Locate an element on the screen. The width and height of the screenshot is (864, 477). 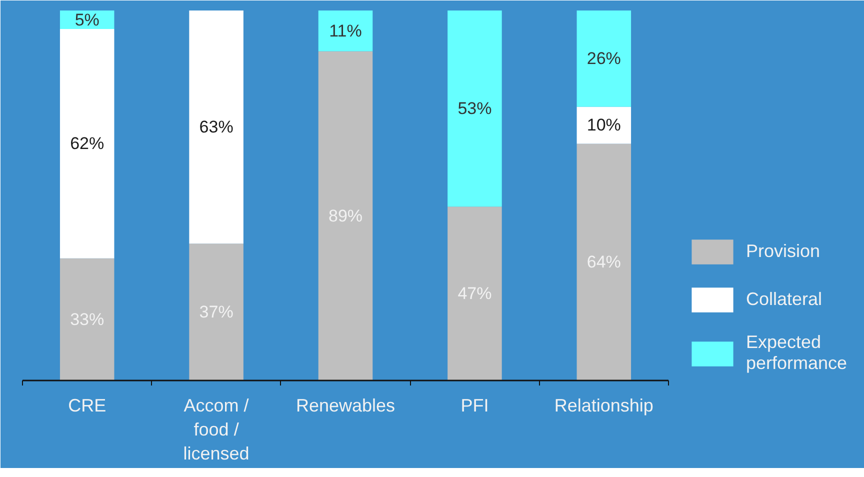
x-tick-label: PFI is located at coordinates (474, 406).